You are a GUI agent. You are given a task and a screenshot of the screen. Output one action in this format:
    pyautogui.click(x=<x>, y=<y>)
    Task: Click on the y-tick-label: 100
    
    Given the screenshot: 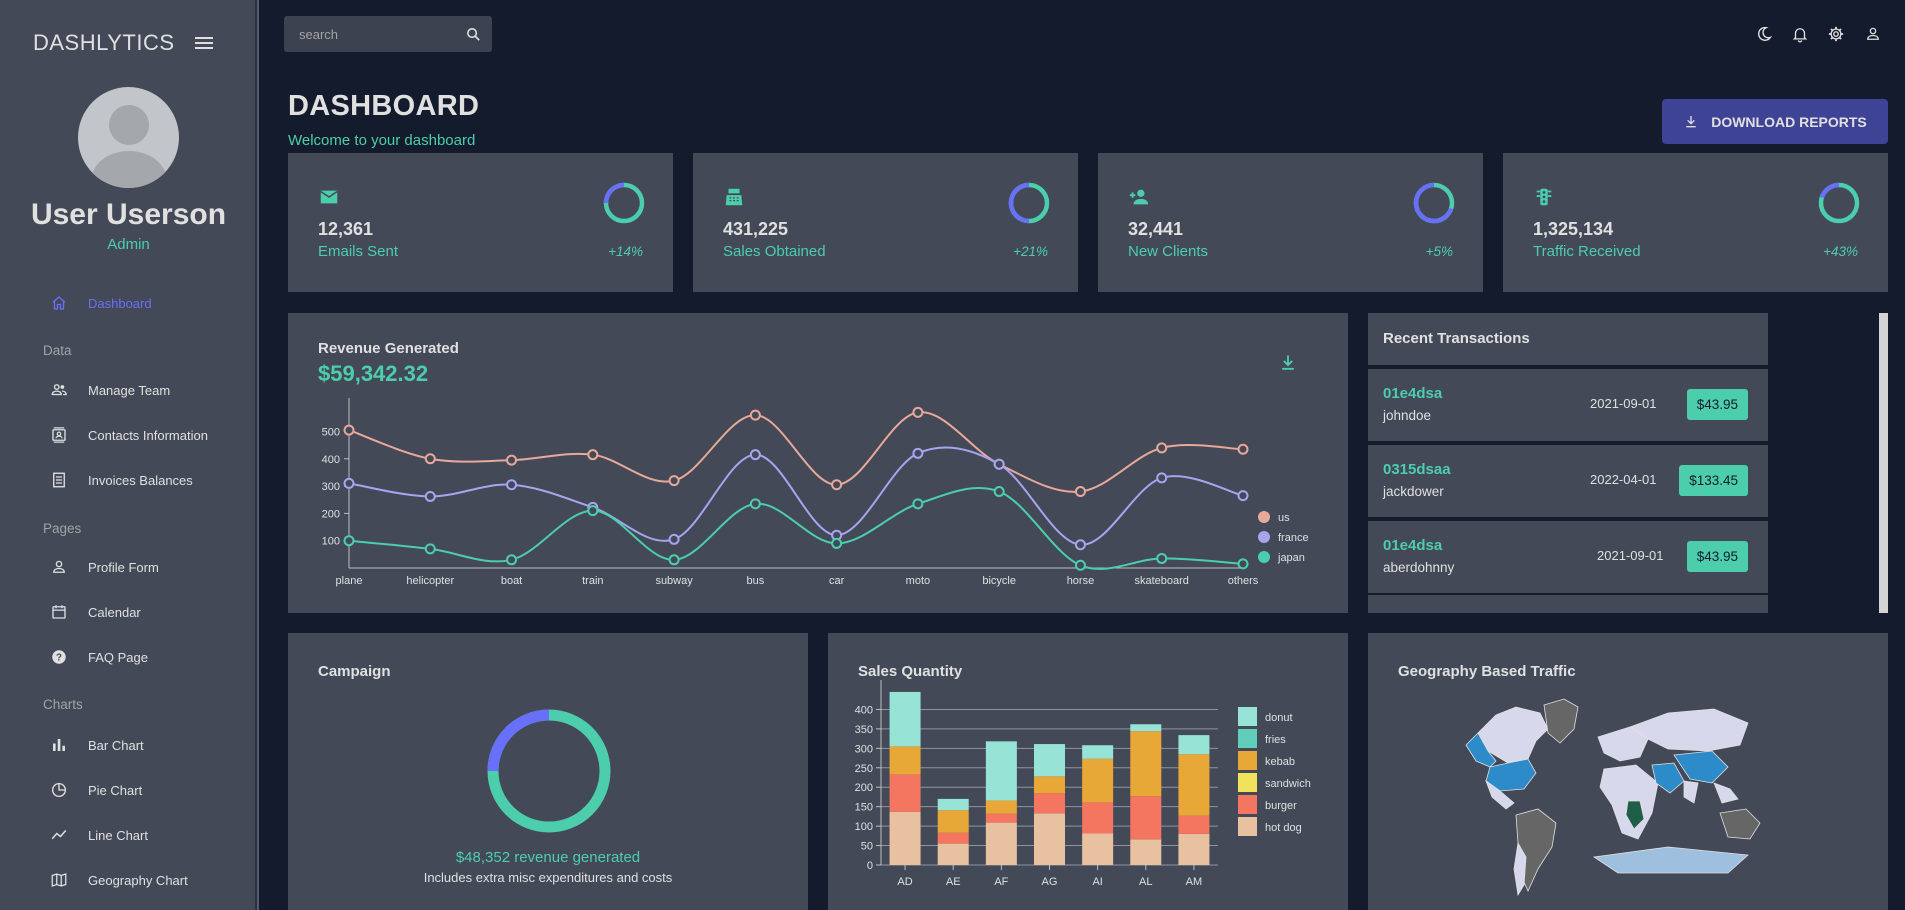 What is the action you would take?
    pyautogui.click(x=331, y=542)
    